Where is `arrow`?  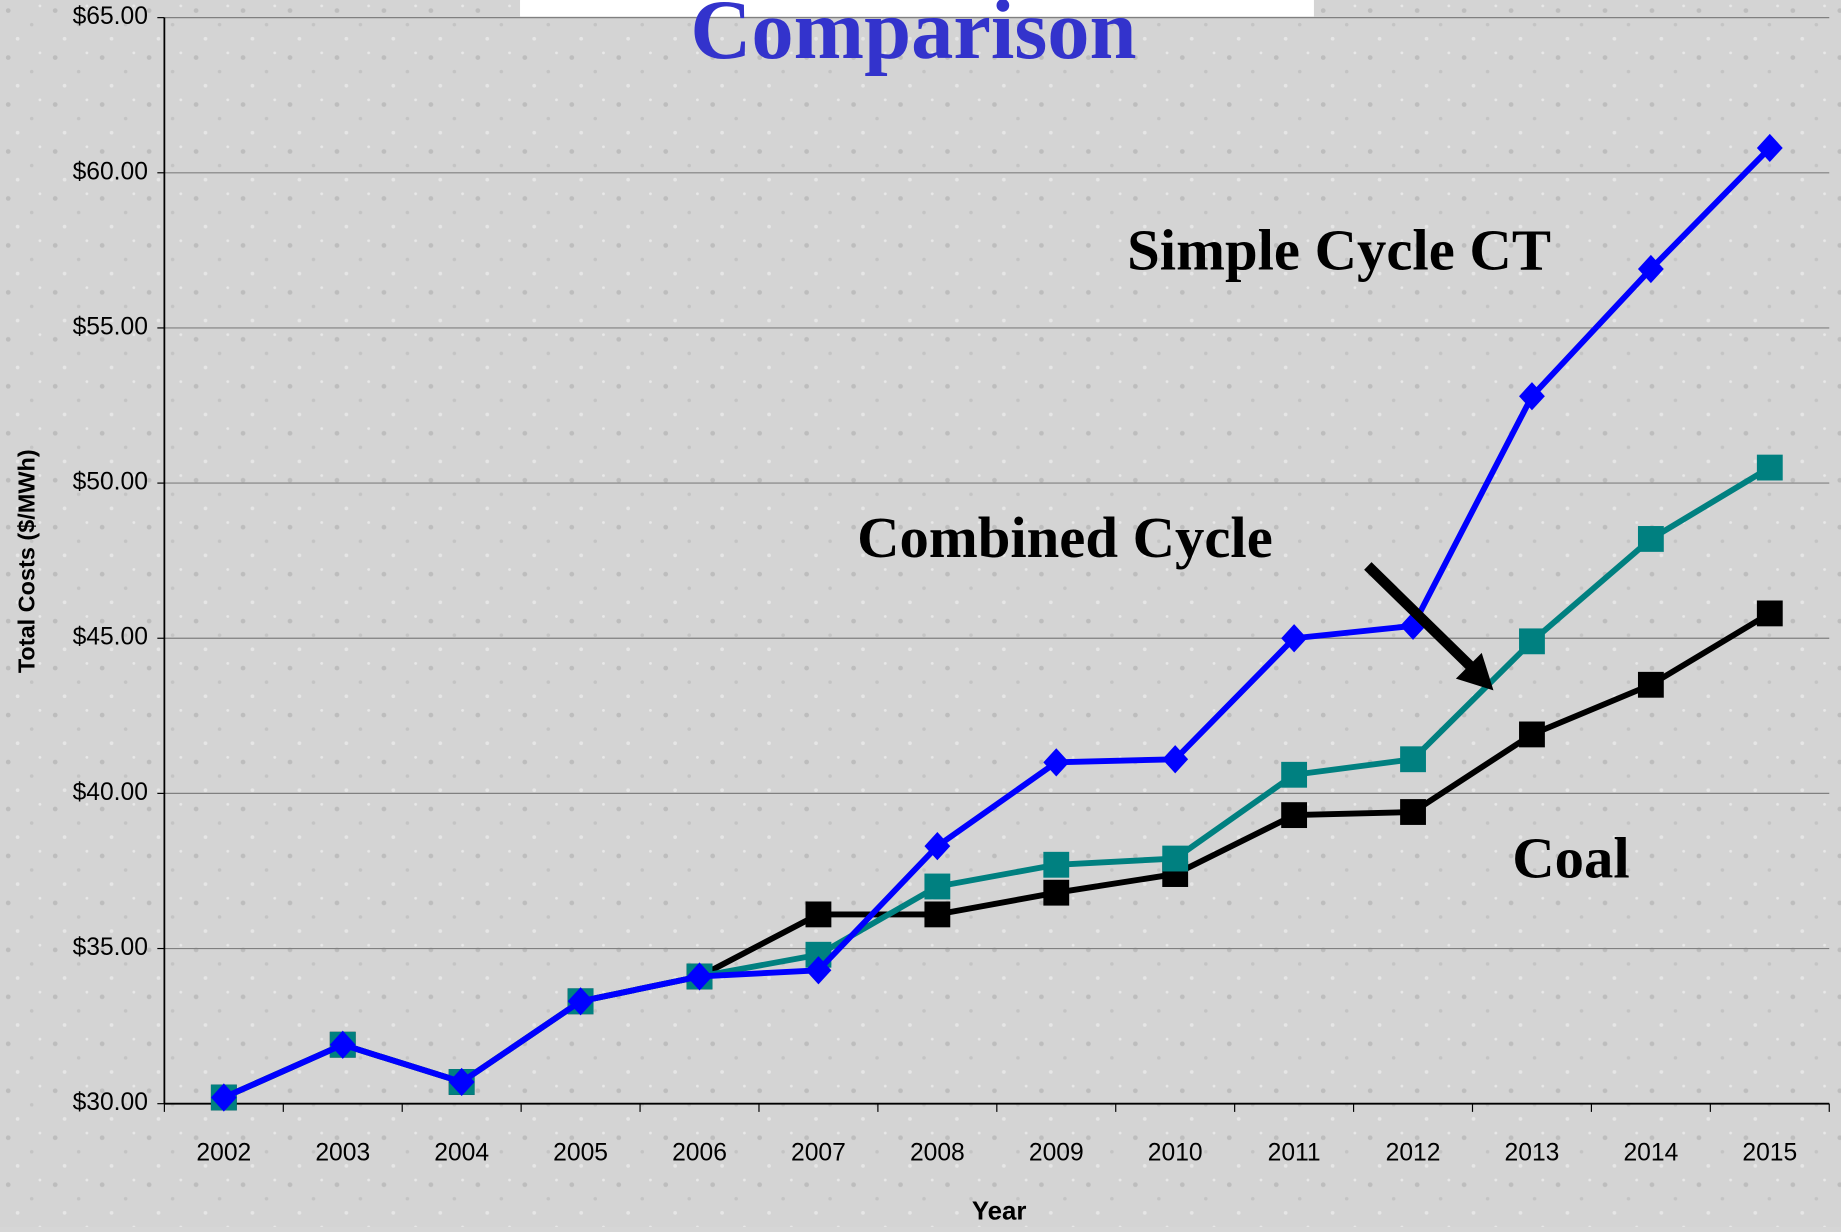
arrow is located at coordinates (1429, 626).